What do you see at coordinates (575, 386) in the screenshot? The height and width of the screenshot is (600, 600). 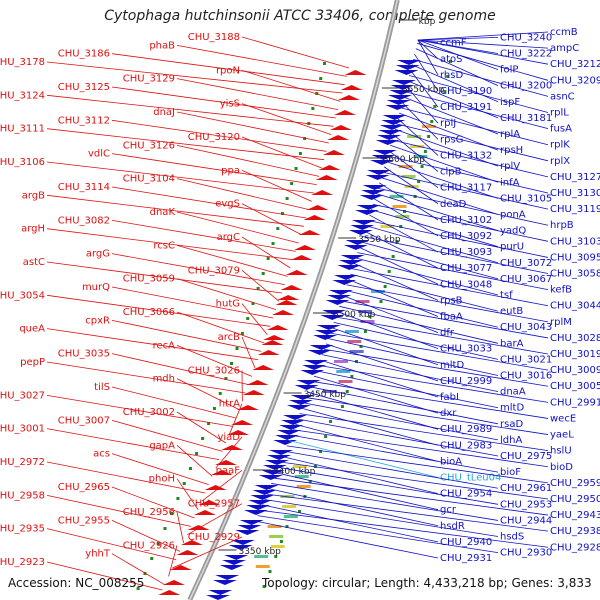 I see `reverse-gene-label: CHU_3005` at bounding box center [575, 386].